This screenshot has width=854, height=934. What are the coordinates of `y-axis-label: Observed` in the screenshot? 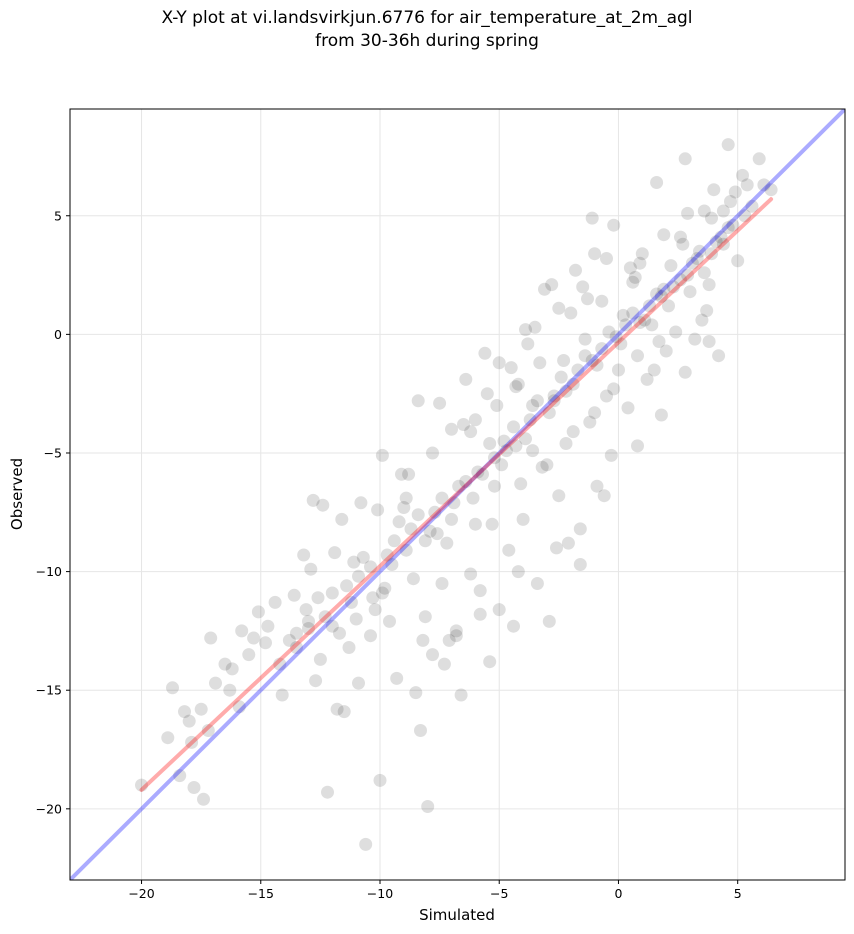 It's located at (17, 494).